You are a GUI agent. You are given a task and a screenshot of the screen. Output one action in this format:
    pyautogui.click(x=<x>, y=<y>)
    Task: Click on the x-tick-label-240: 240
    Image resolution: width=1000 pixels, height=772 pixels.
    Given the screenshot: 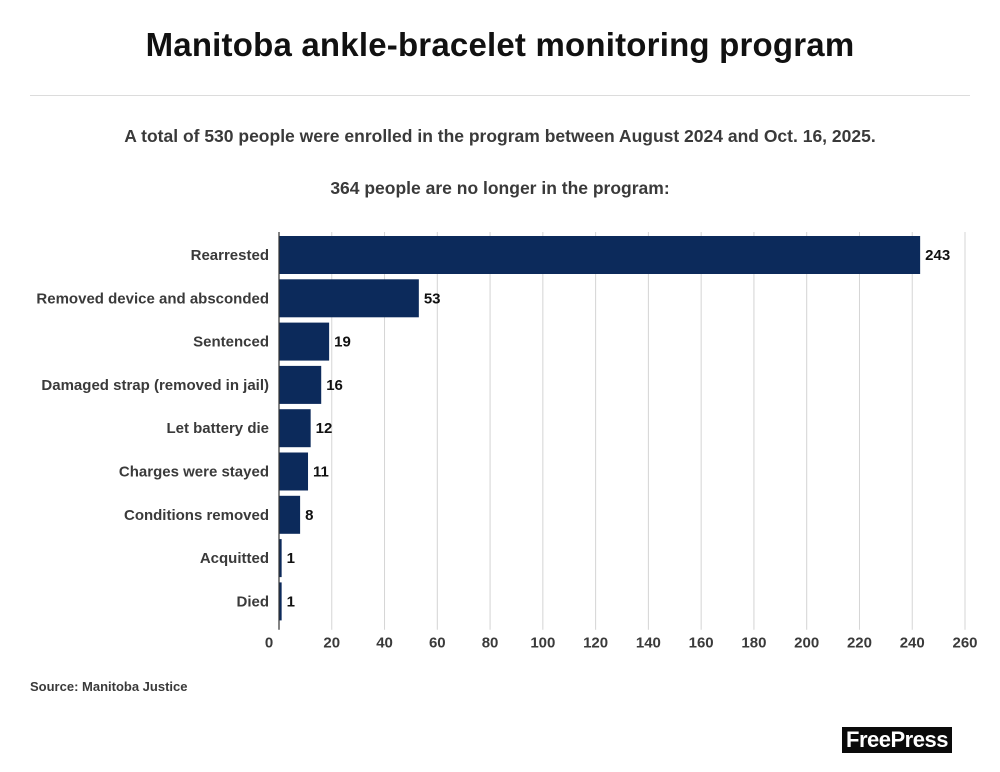 What is the action you would take?
    pyautogui.click(x=912, y=643)
    